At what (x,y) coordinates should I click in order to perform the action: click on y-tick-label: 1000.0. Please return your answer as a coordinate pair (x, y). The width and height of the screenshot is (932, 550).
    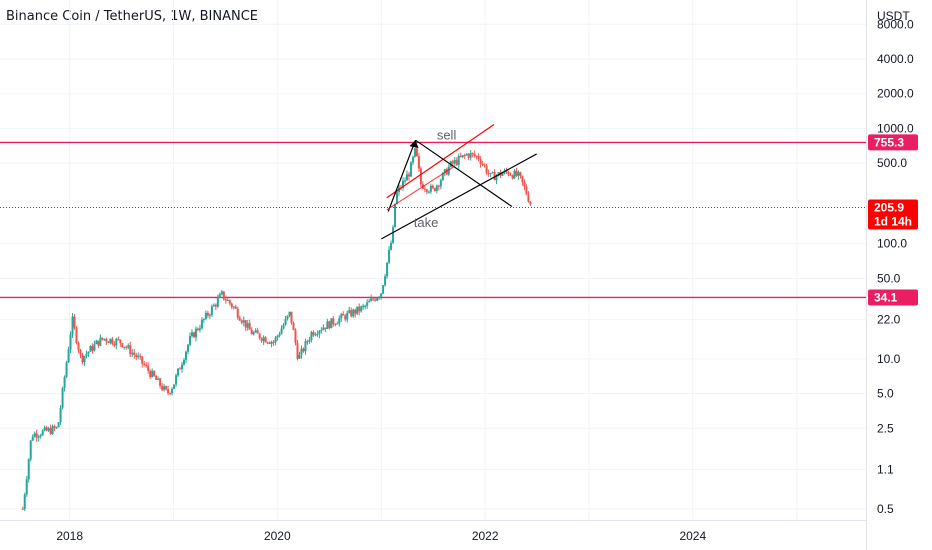
    Looking at the image, I should click on (895, 128).